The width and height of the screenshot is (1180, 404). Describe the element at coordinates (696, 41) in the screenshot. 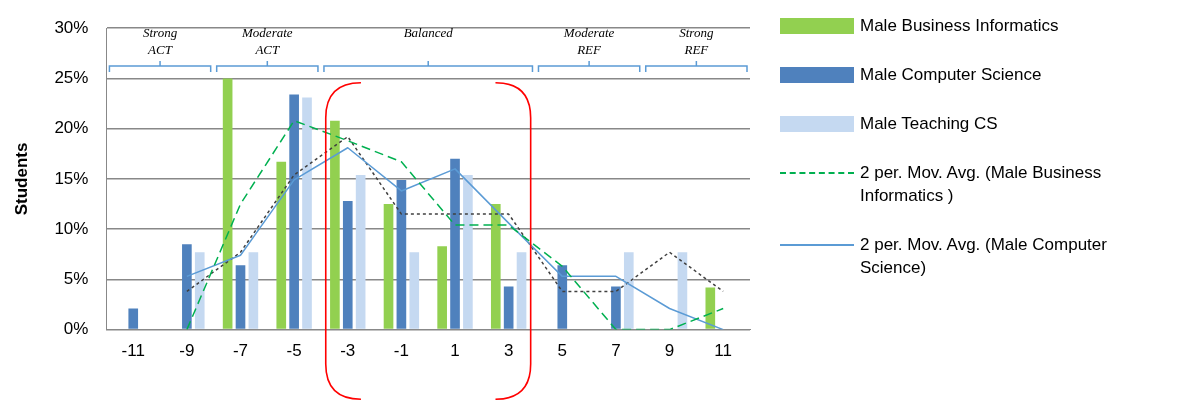

I see `annotation: Strong REF` at that location.